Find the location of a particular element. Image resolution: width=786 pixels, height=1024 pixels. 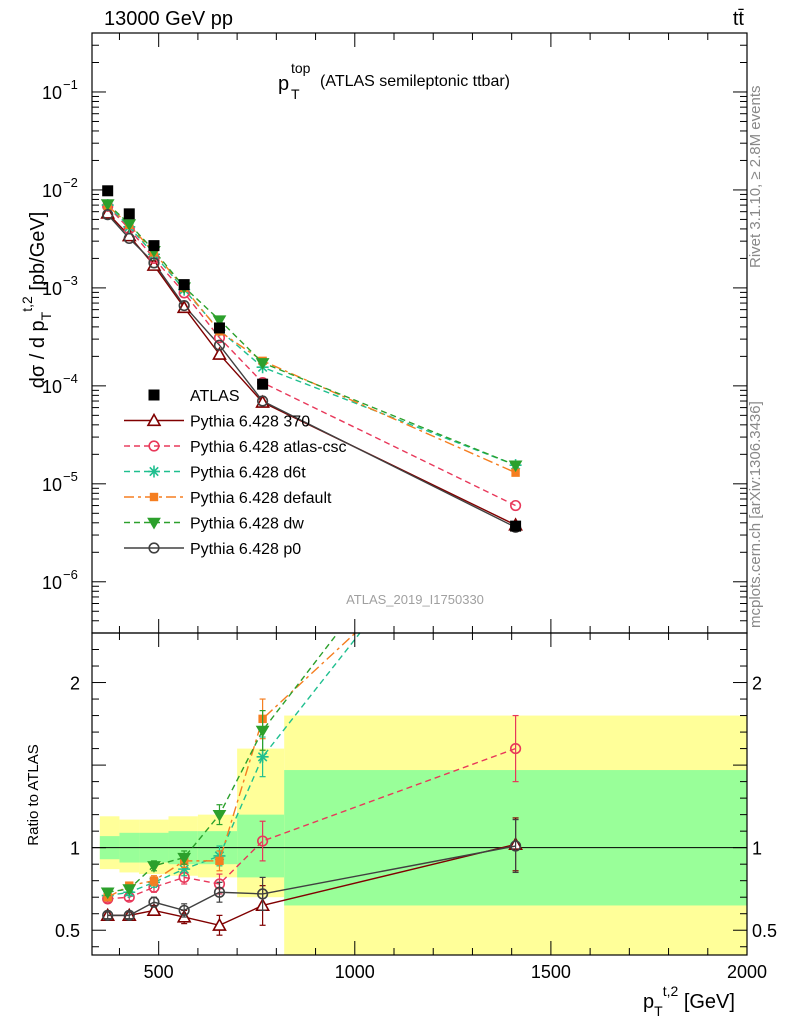

ratio-tick-label-left: 0.5 is located at coordinates (67, 931).